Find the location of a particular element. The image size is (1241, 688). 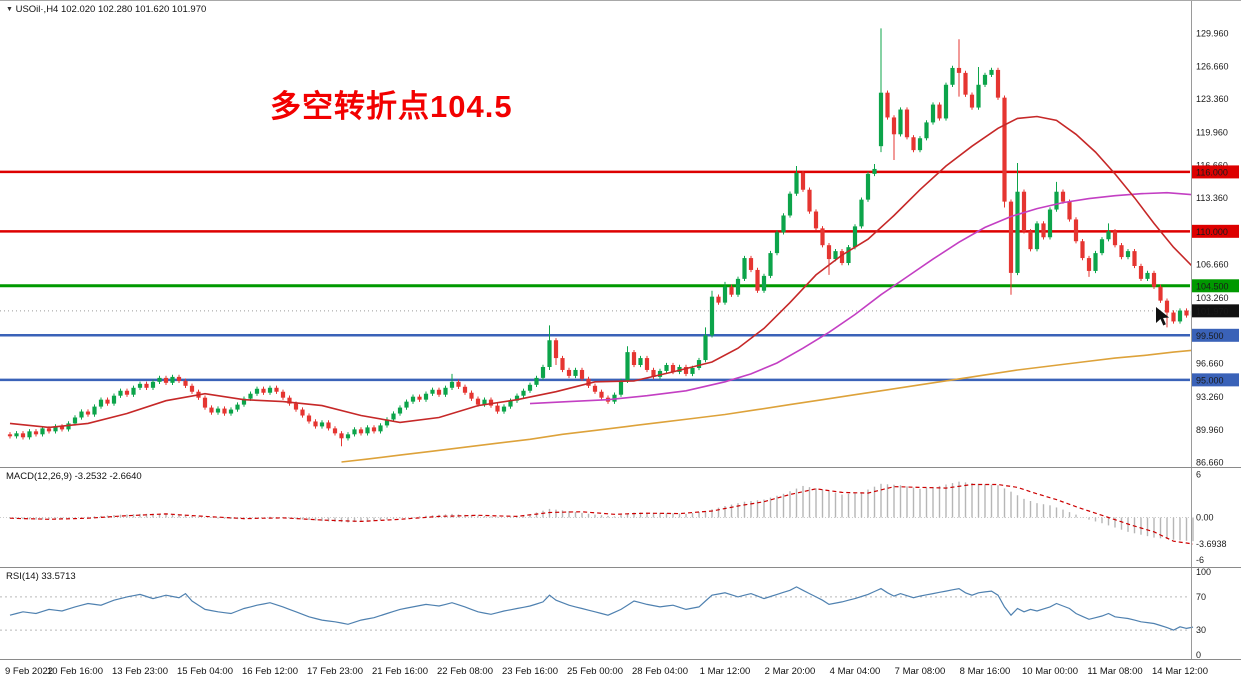

annotation-text: 多空转折点104.5 is located at coordinates (391, 106).